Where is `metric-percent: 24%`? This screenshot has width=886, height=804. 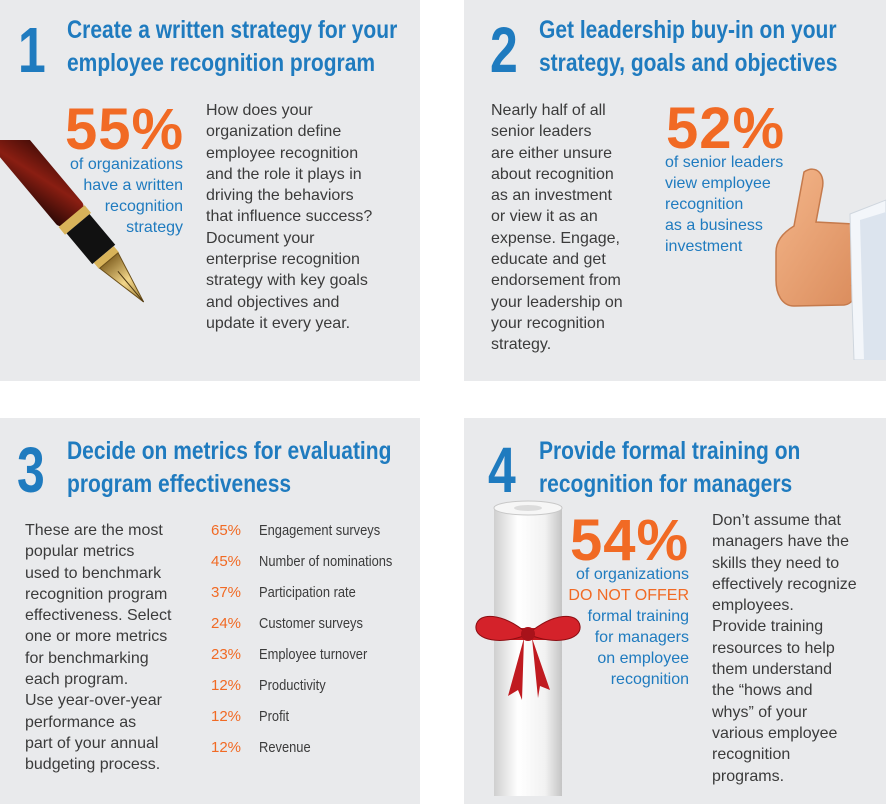 metric-percent: 24% is located at coordinates (226, 623).